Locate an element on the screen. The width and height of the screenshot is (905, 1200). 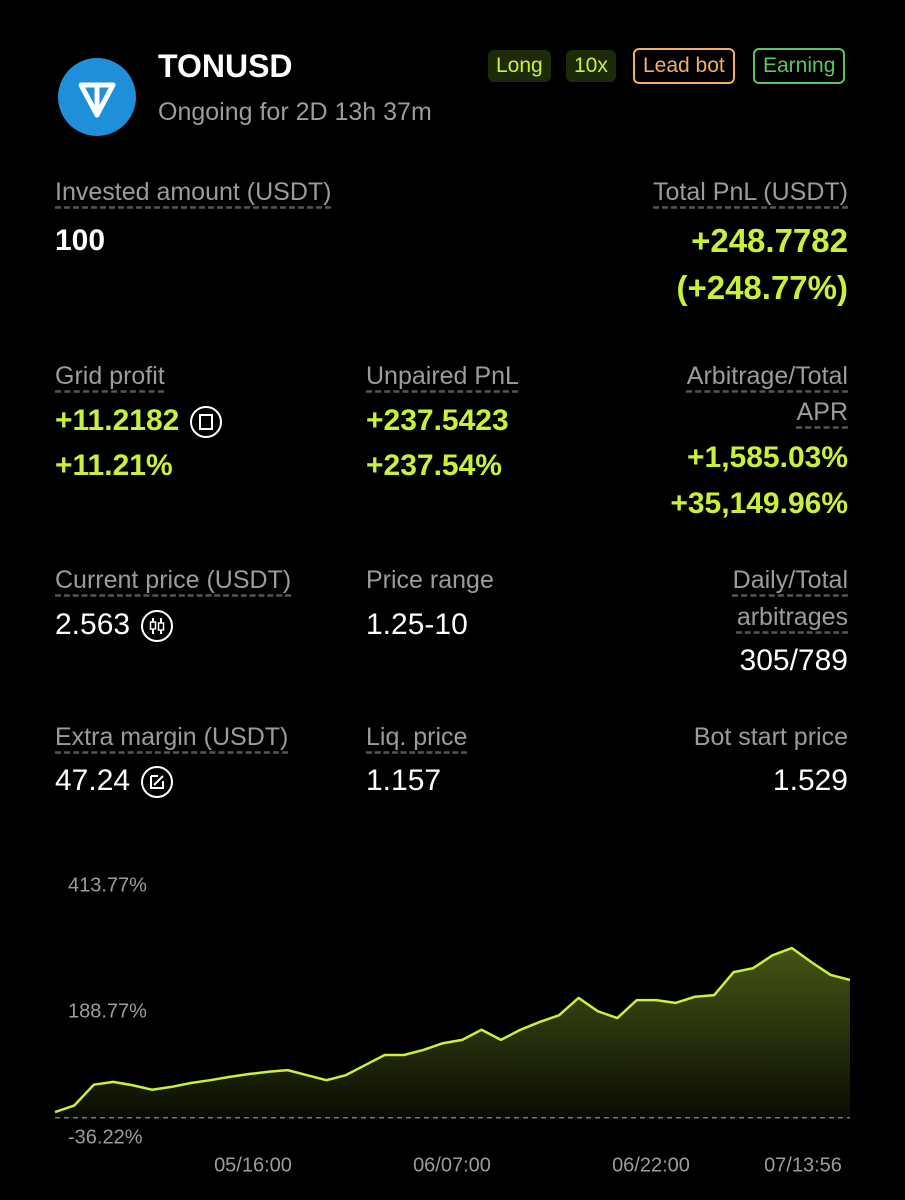
stat-value: +11.2182 is located at coordinates (139, 421).